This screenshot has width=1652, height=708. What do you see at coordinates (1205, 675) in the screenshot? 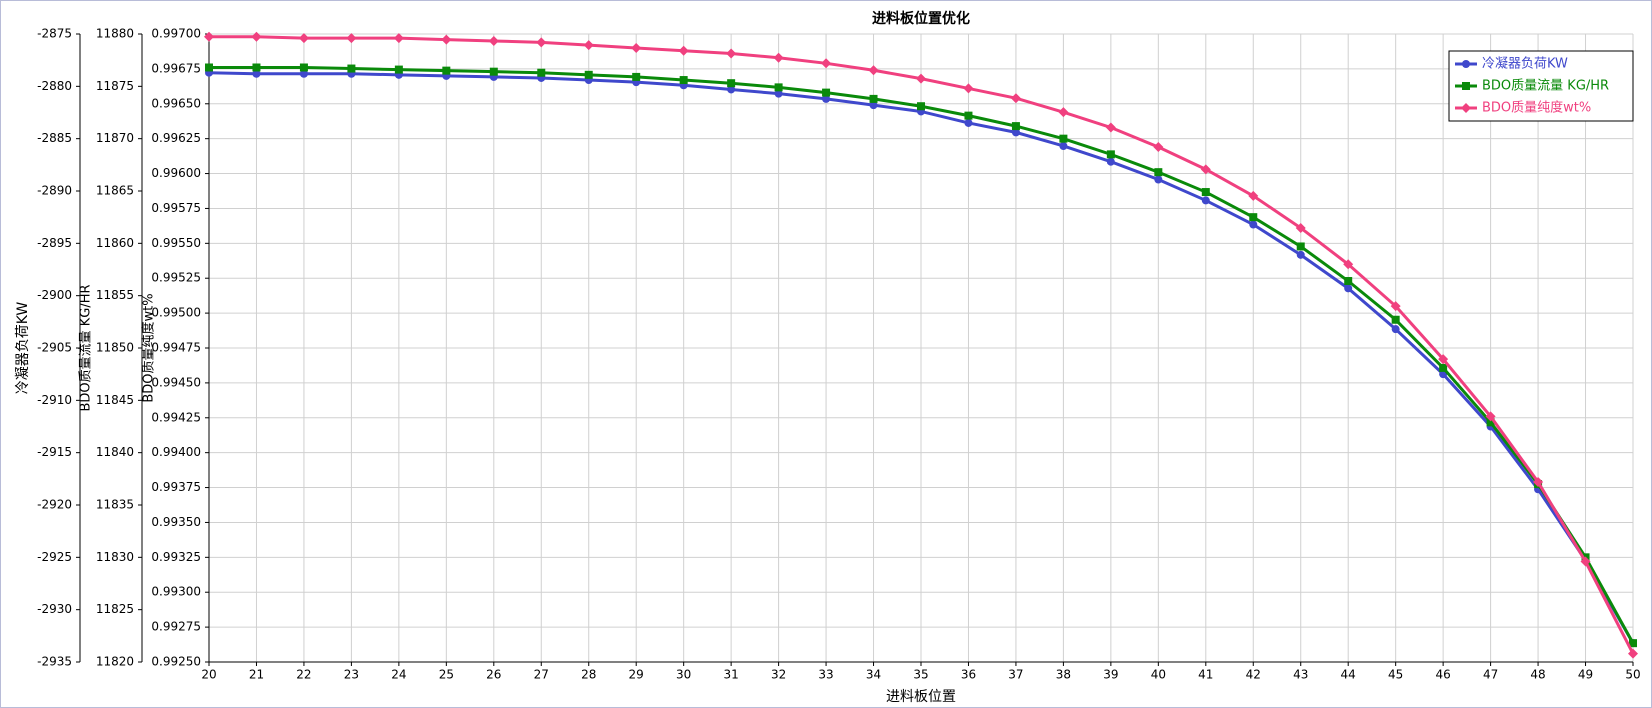
I see `x-tick-label: 41` at bounding box center [1205, 675].